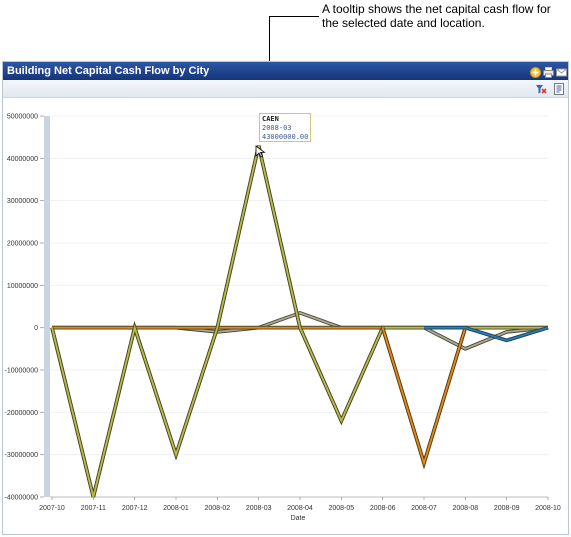 Image resolution: width=571 pixels, height=537 pixels. What do you see at coordinates (22, 159) in the screenshot?
I see `y-tick-label: 40000000` at bounding box center [22, 159].